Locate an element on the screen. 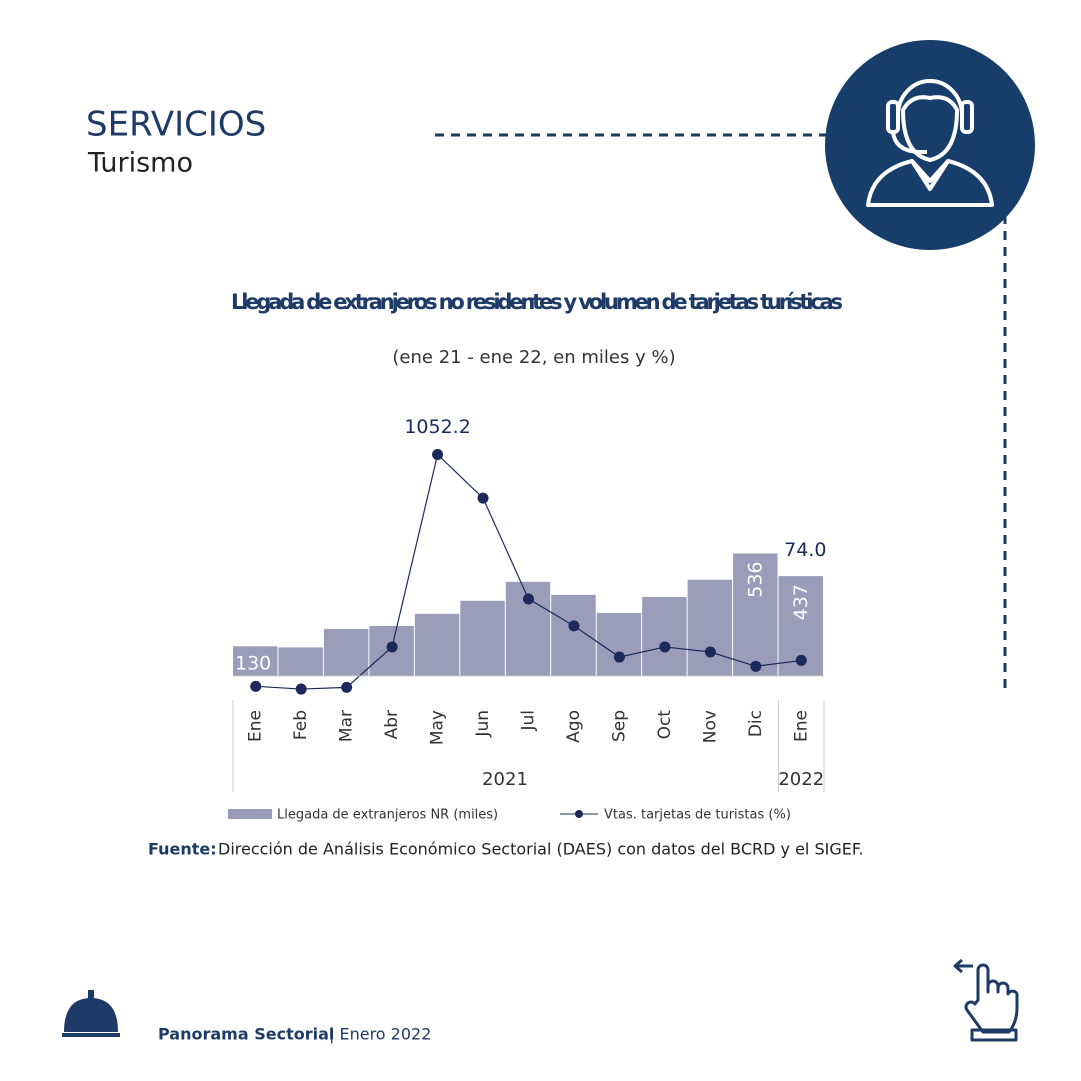 This screenshot has height=1081, width=1081. x-tick-label: Jul is located at coordinates (529, 721).